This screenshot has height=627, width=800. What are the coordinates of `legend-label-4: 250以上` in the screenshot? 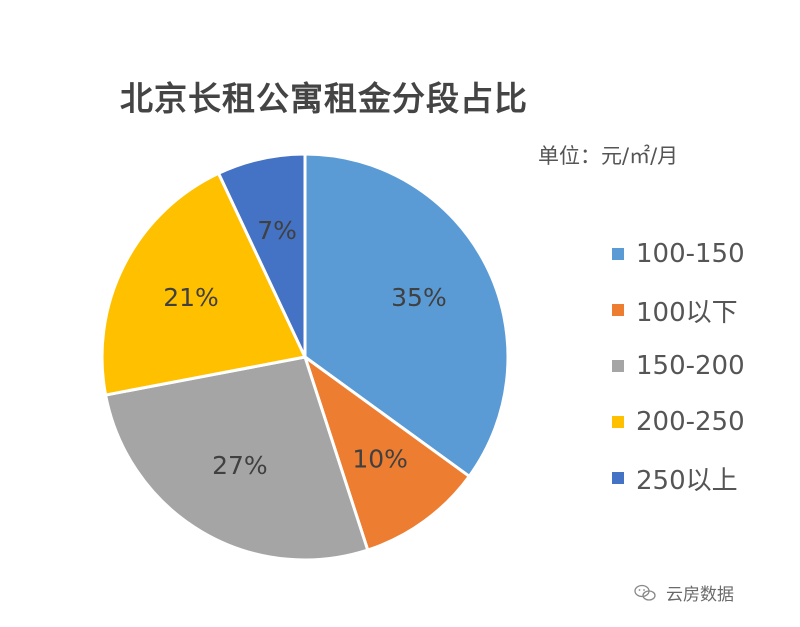 It's located at (687, 480).